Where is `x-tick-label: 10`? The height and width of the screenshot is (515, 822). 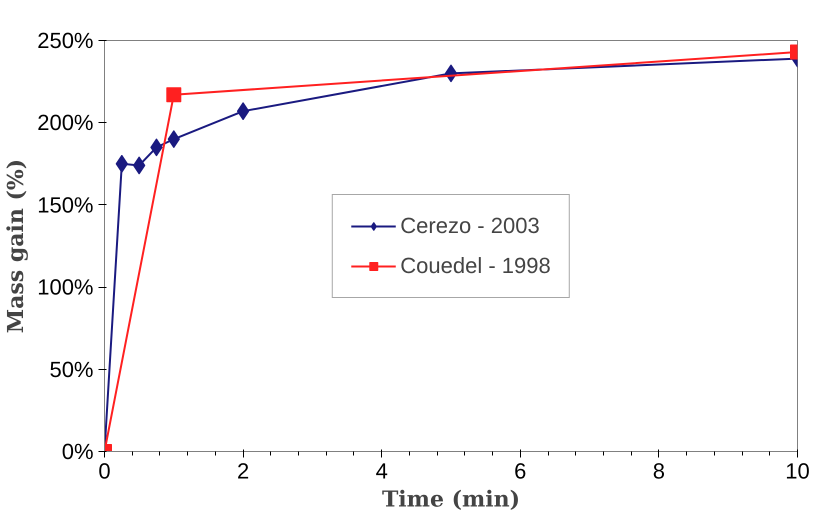 x-tick-label: 10 is located at coordinates (797, 471).